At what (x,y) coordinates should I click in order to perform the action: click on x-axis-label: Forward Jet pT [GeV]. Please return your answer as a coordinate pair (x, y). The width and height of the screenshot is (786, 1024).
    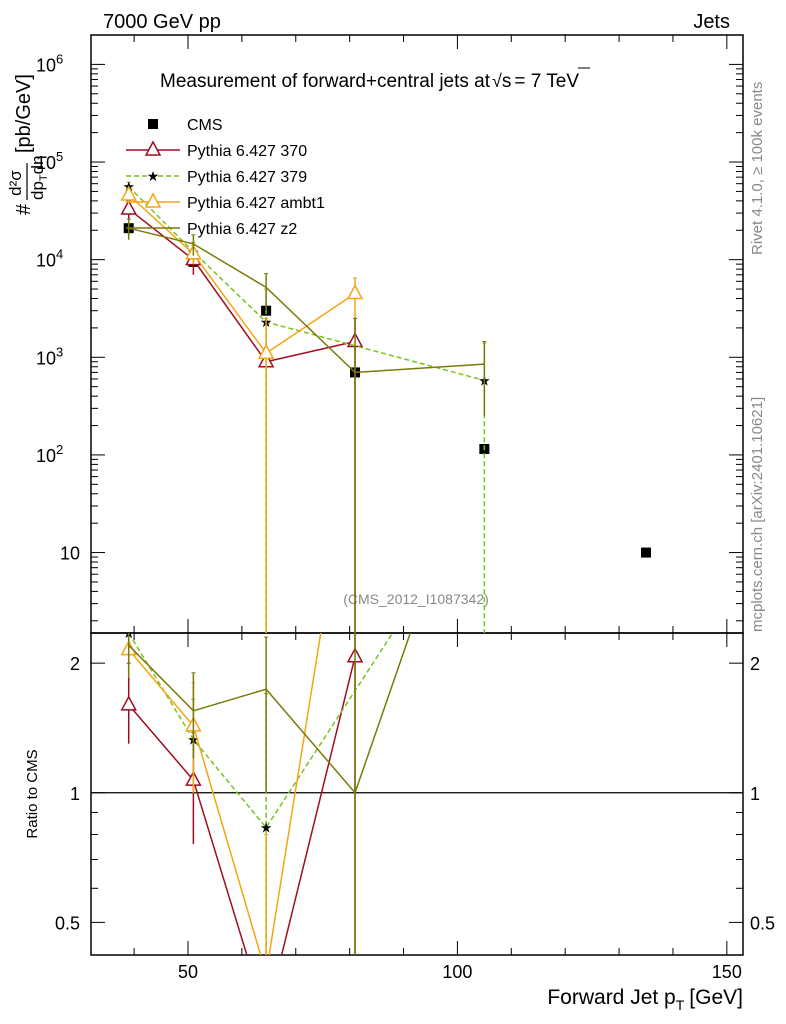
    Looking at the image, I should click on (645, 999).